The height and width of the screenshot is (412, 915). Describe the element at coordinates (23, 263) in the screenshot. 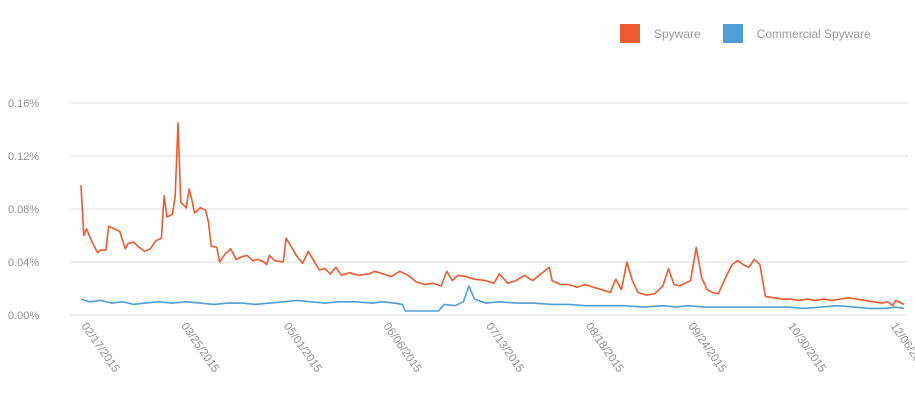

I see `y-tick-label: 0.04%` at that location.